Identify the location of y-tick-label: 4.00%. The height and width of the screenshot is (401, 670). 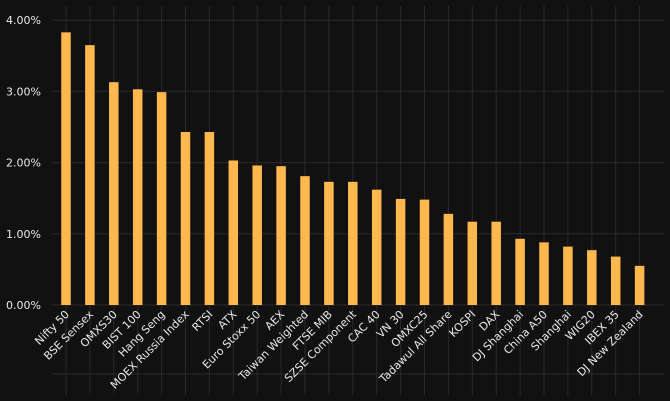
(23, 20).